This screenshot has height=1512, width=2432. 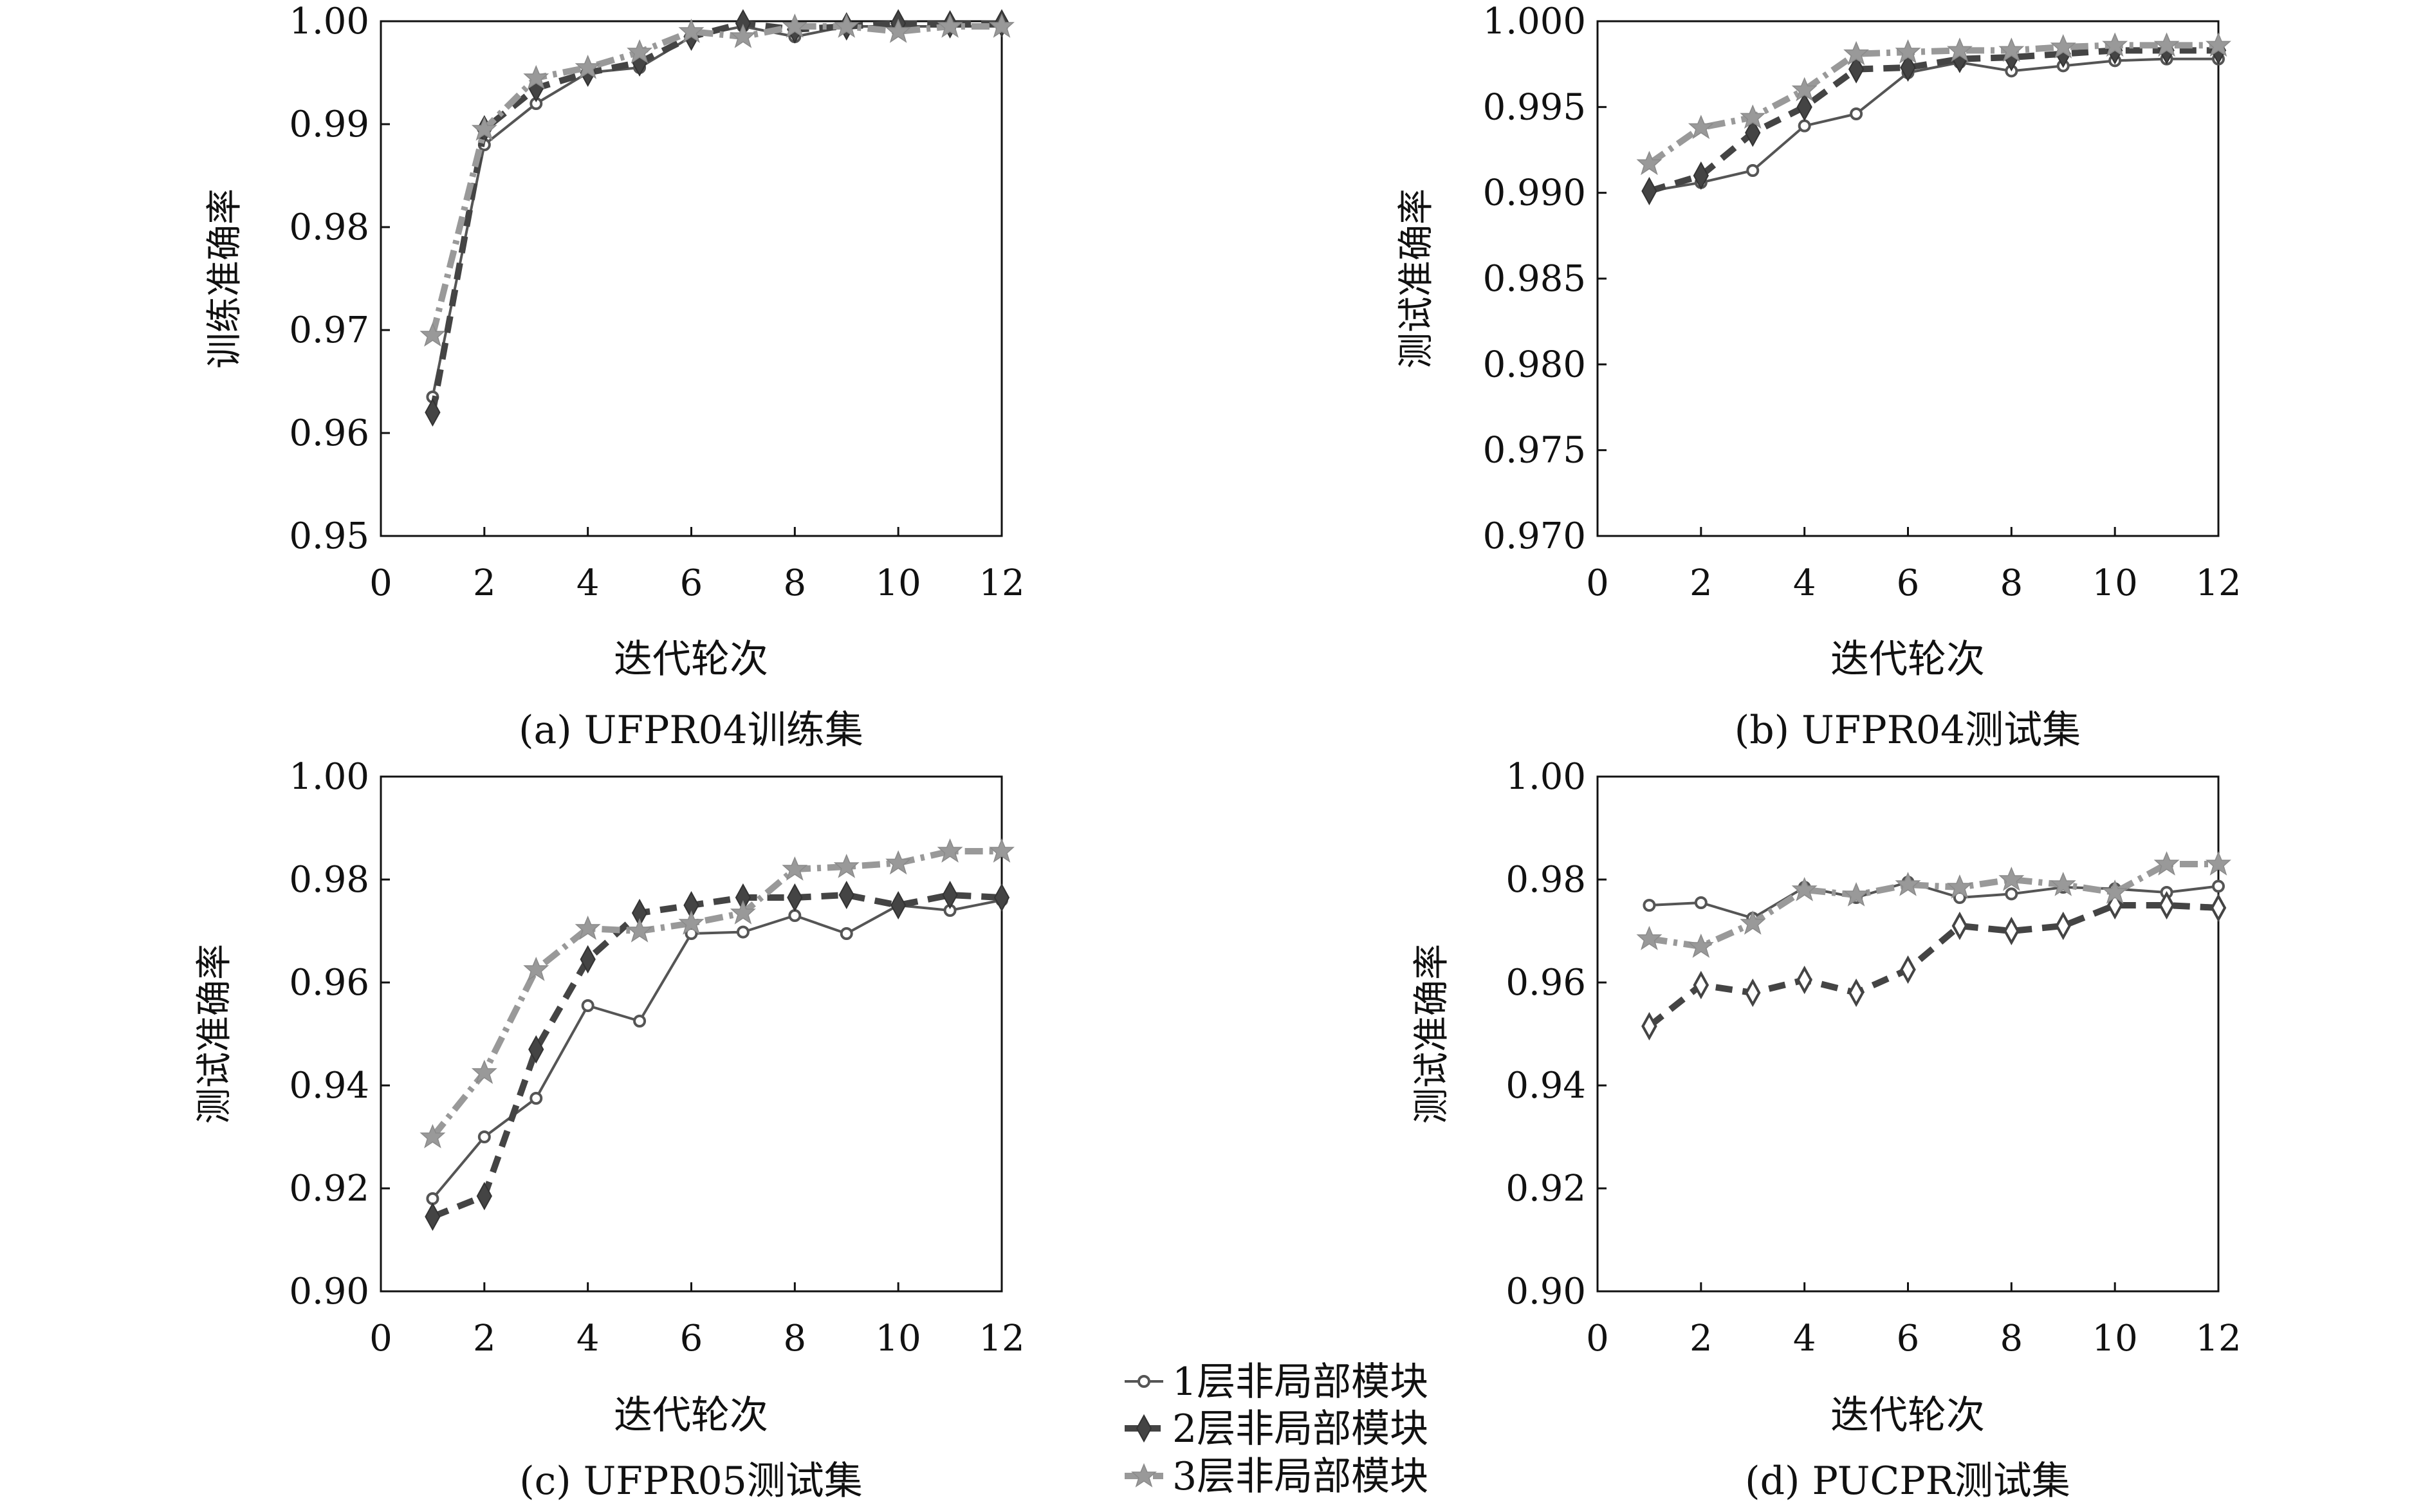 What do you see at coordinates (691, 730) in the screenshot?
I see `panel-a-caption: (a) UFPR04训练集` at bounding box center [691, 730].